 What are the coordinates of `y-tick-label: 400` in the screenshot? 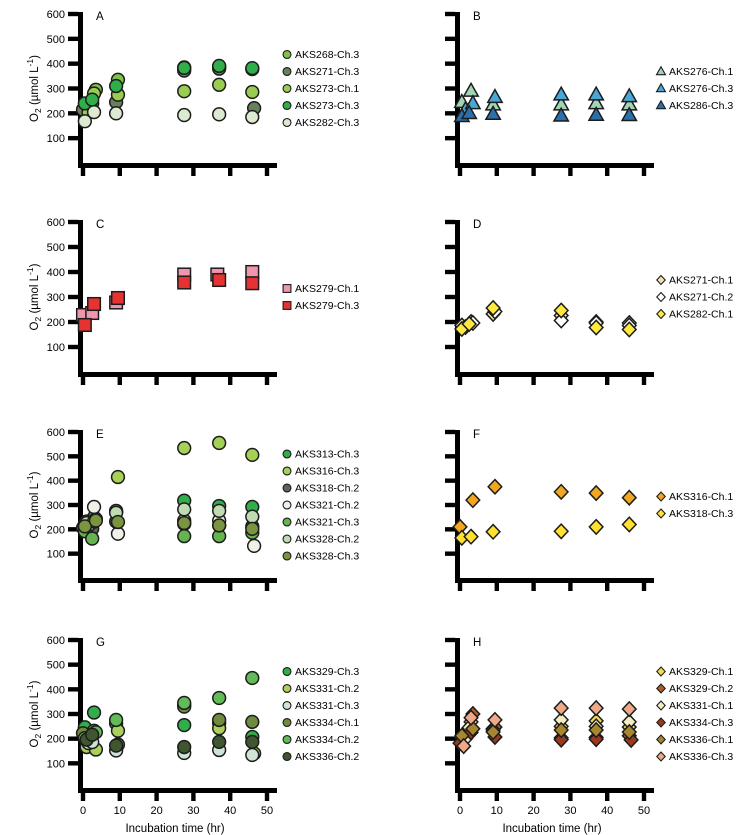 It's located at (56, 482).